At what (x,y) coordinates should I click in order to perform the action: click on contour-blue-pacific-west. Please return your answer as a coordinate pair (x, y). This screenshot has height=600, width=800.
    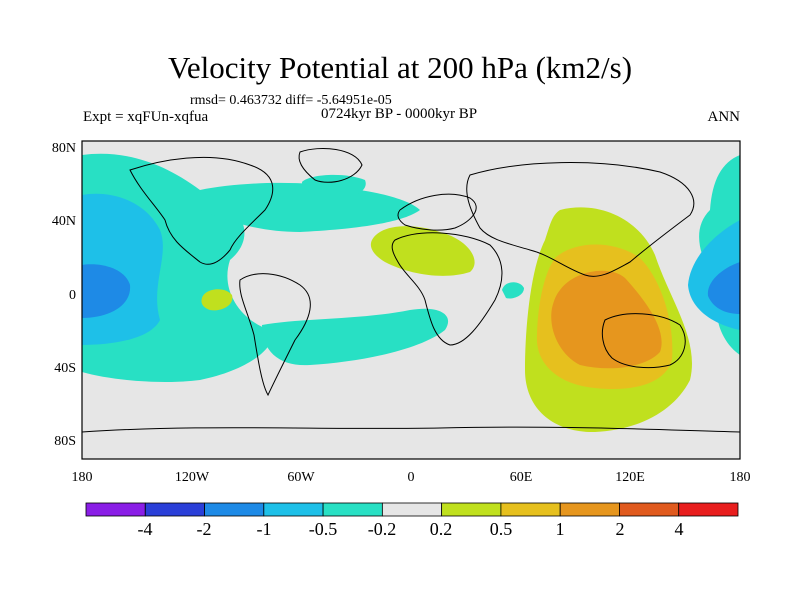
    Looking at the image, I should click on (106, 291).